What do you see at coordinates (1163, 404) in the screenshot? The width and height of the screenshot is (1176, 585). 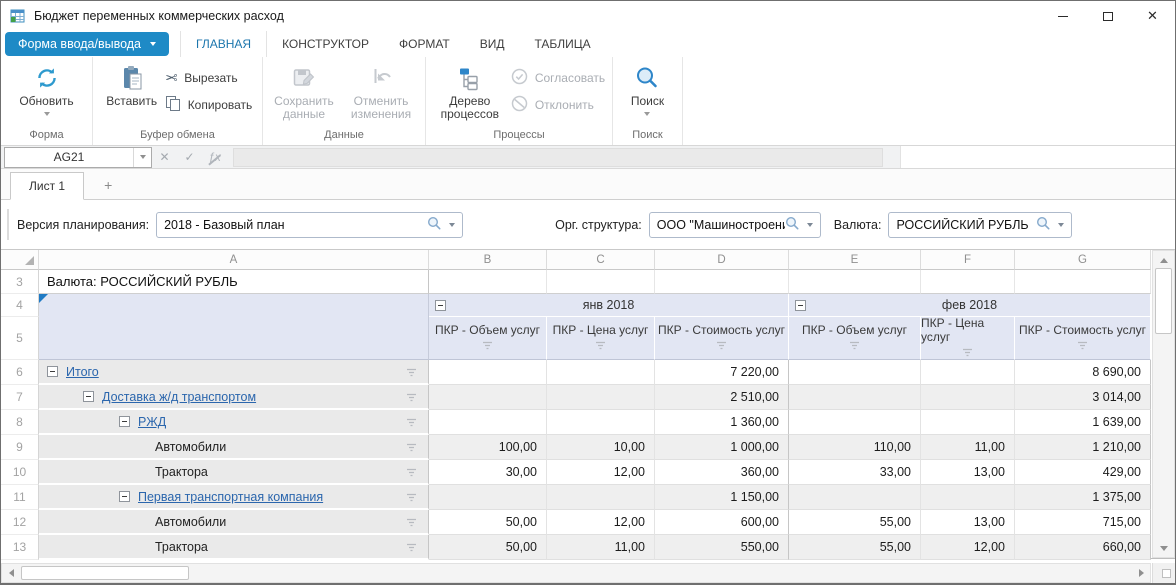 I see `vertical-scrollbar` at bounding box center [1163, 404].